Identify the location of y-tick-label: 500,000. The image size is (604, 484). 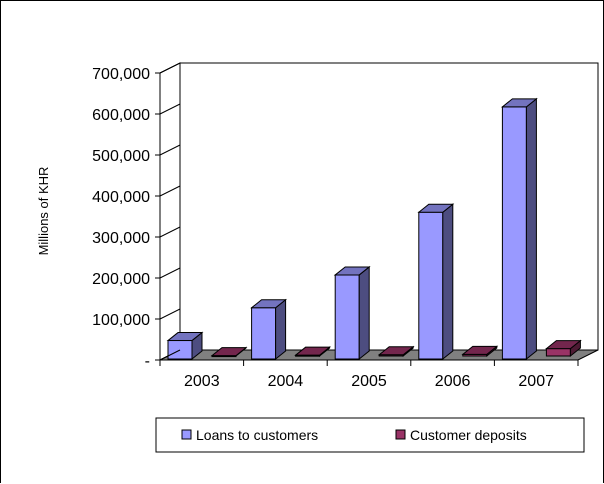
(121, 156).